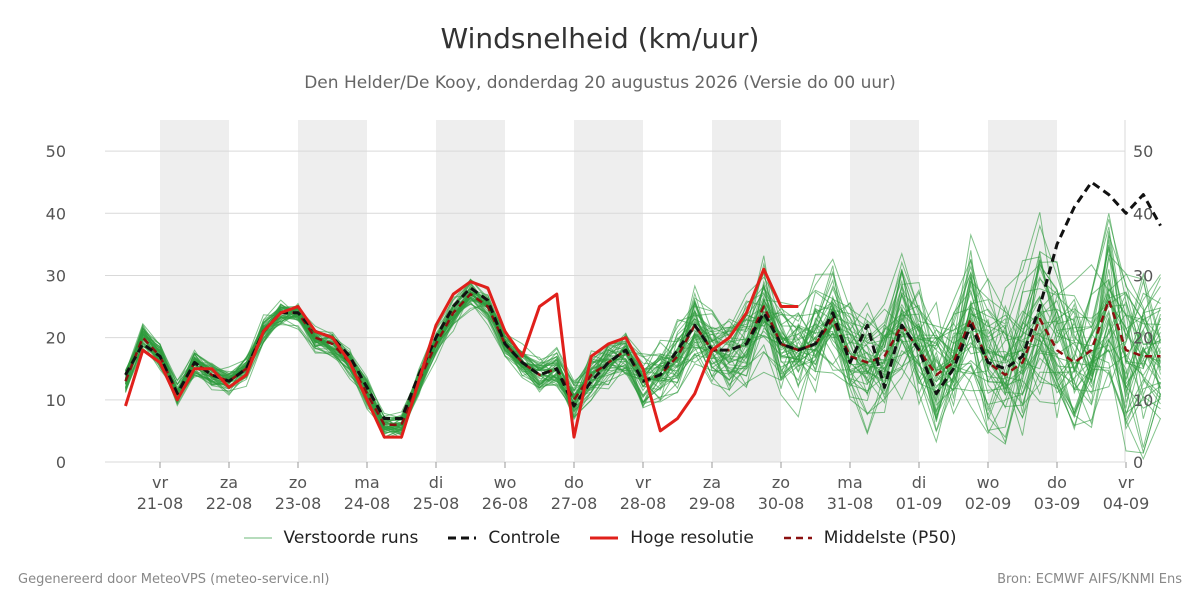 The width and height of the screenshot is (1200, 600). I want to click on chart-title: Windsnelheid (km/uur), so click(600, 38).